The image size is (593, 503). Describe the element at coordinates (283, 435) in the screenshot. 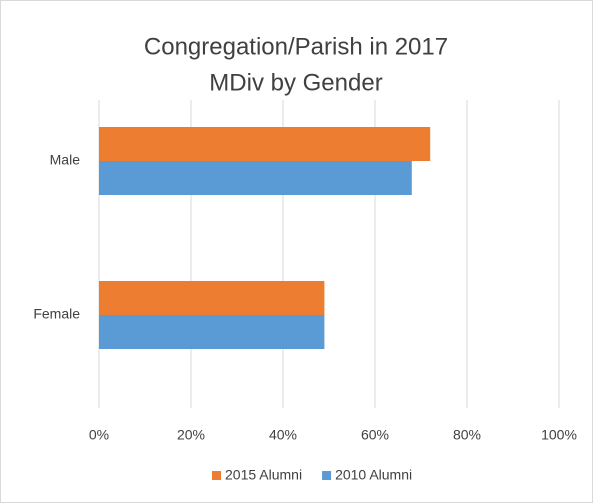

I see `x-tick-label: 40%` at that location.